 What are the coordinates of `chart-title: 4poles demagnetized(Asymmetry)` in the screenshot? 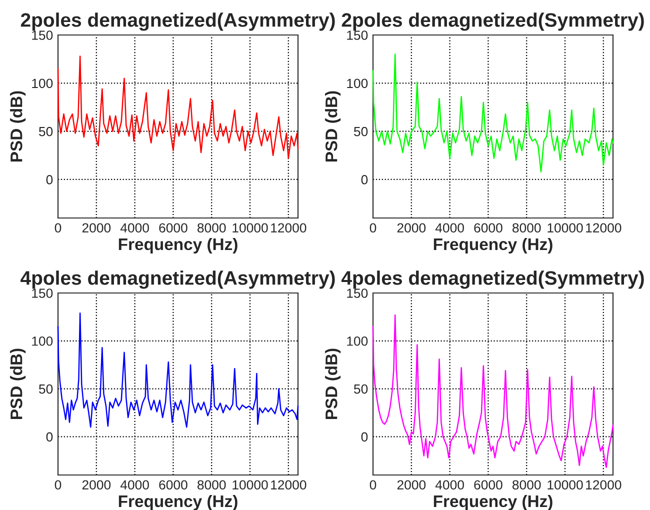 It's located at (177, 279).